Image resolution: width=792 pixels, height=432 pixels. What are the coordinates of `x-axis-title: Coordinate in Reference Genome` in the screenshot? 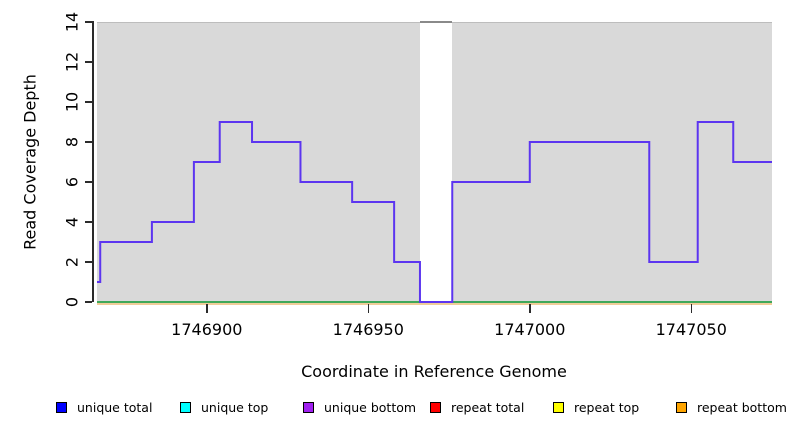 It's located at (434, 371).